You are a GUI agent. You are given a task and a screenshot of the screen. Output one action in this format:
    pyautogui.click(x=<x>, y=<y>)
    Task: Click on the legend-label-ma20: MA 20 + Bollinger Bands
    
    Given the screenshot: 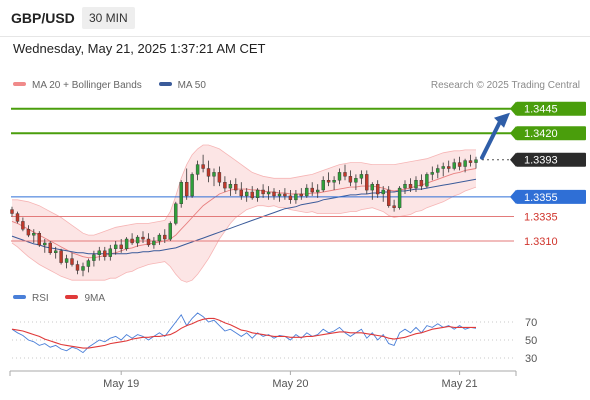 What is the action you would take?
    pyautogui.click(x=87, y=85)
    